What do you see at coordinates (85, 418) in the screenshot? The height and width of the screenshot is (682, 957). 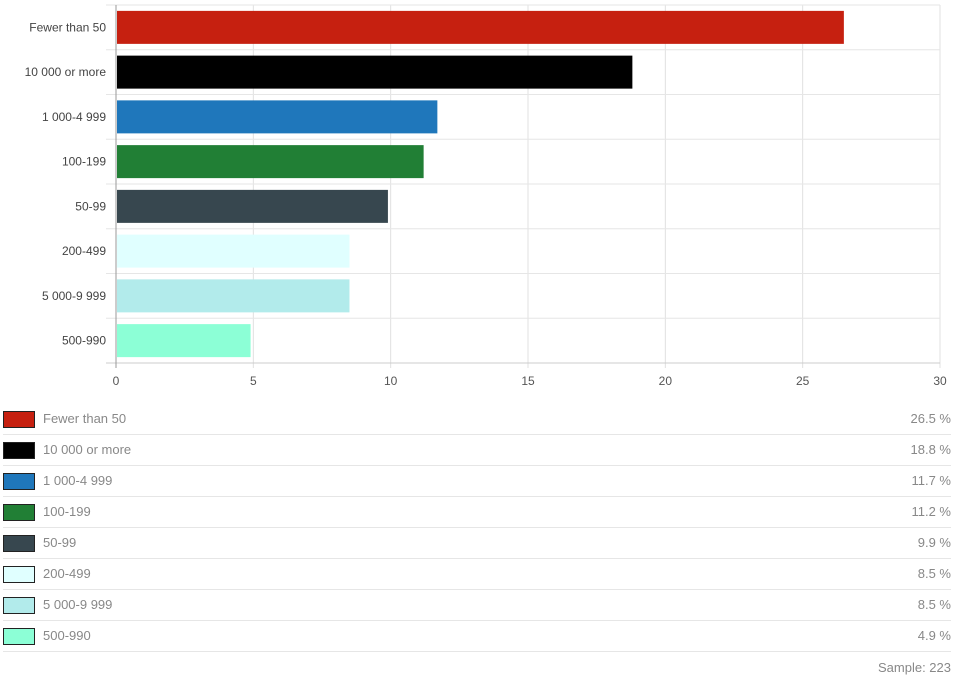 I see `legend-label: Fewer than 50` at bounding box center [85, 418].